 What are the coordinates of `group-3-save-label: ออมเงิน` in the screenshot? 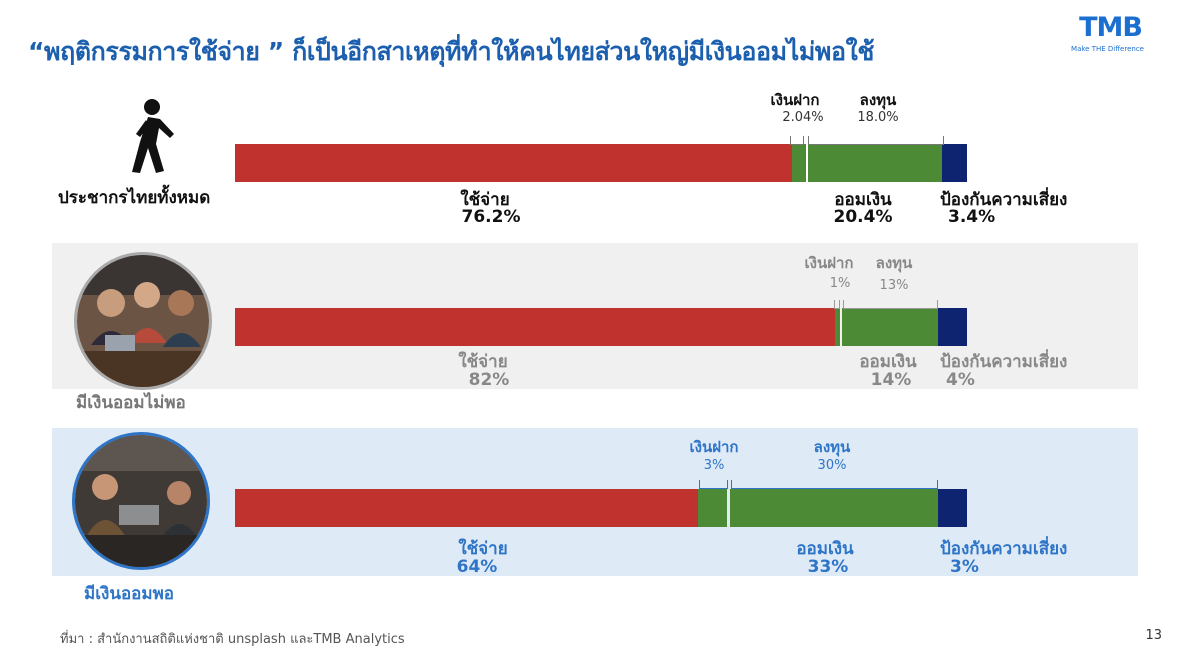 It's located at (825, 549).